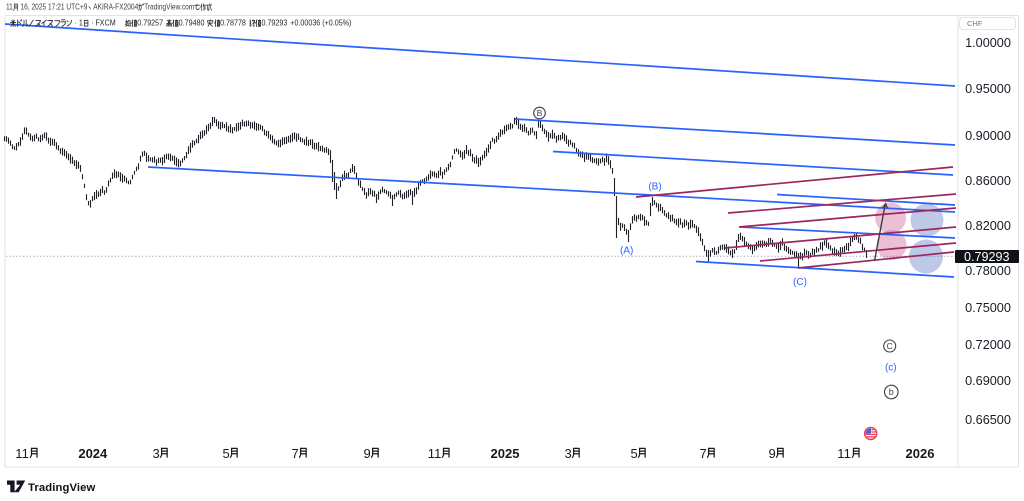  Describe the element at coordinates (890, 346) in the screenshot. I see `svg-text: C` at that location.